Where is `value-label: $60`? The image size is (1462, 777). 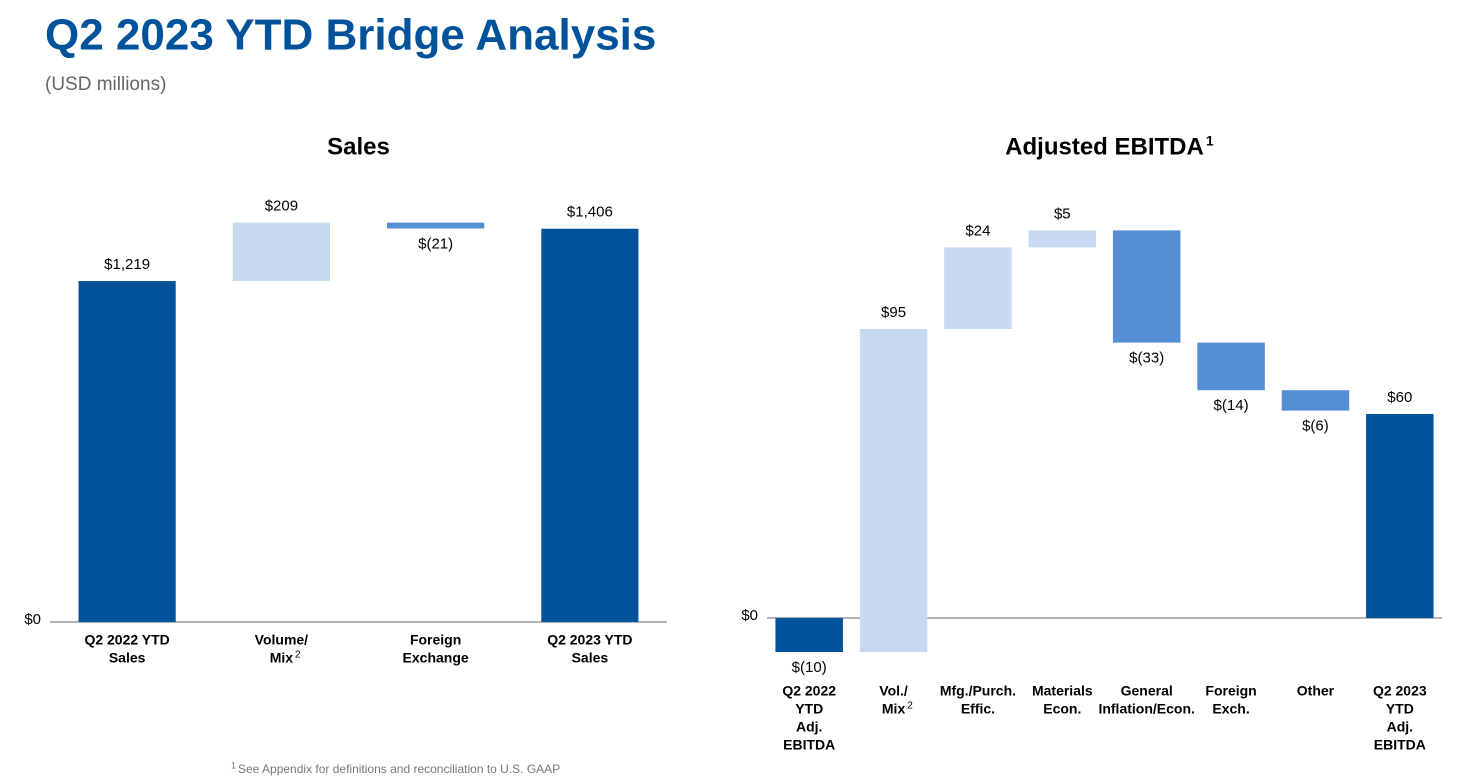 value-label: $60 is located at coordinates (1399, 397).